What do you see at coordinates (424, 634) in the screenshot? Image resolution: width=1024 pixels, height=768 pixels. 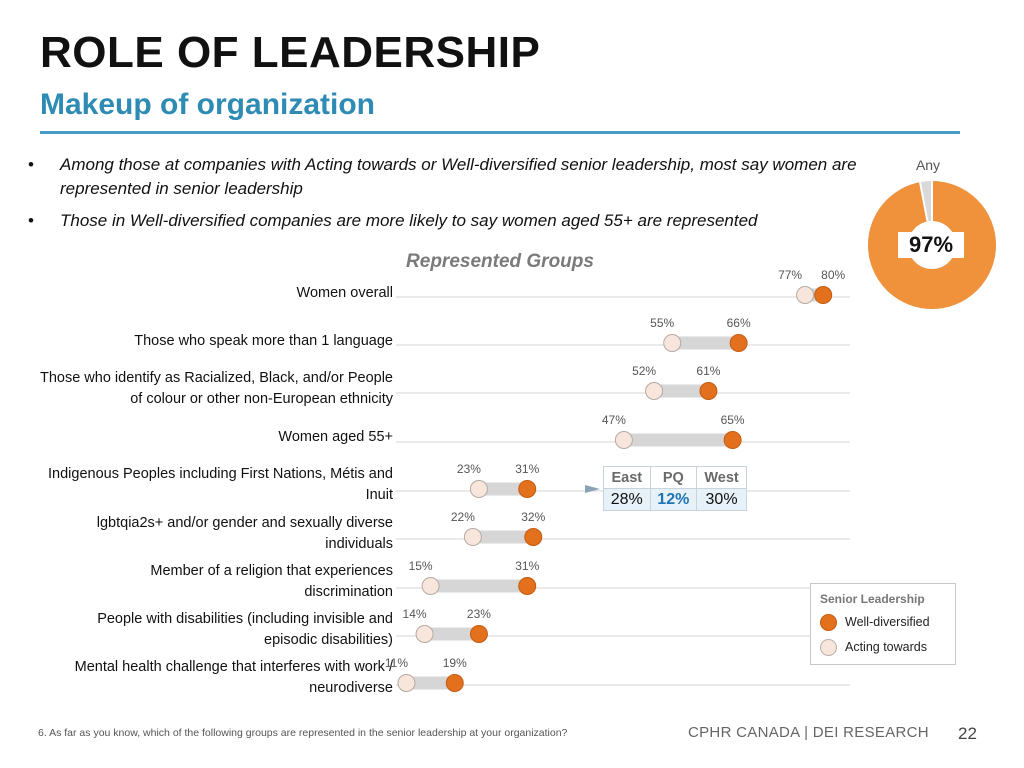 I see `row-8-acting-dot` at bounding box center [424, 634].